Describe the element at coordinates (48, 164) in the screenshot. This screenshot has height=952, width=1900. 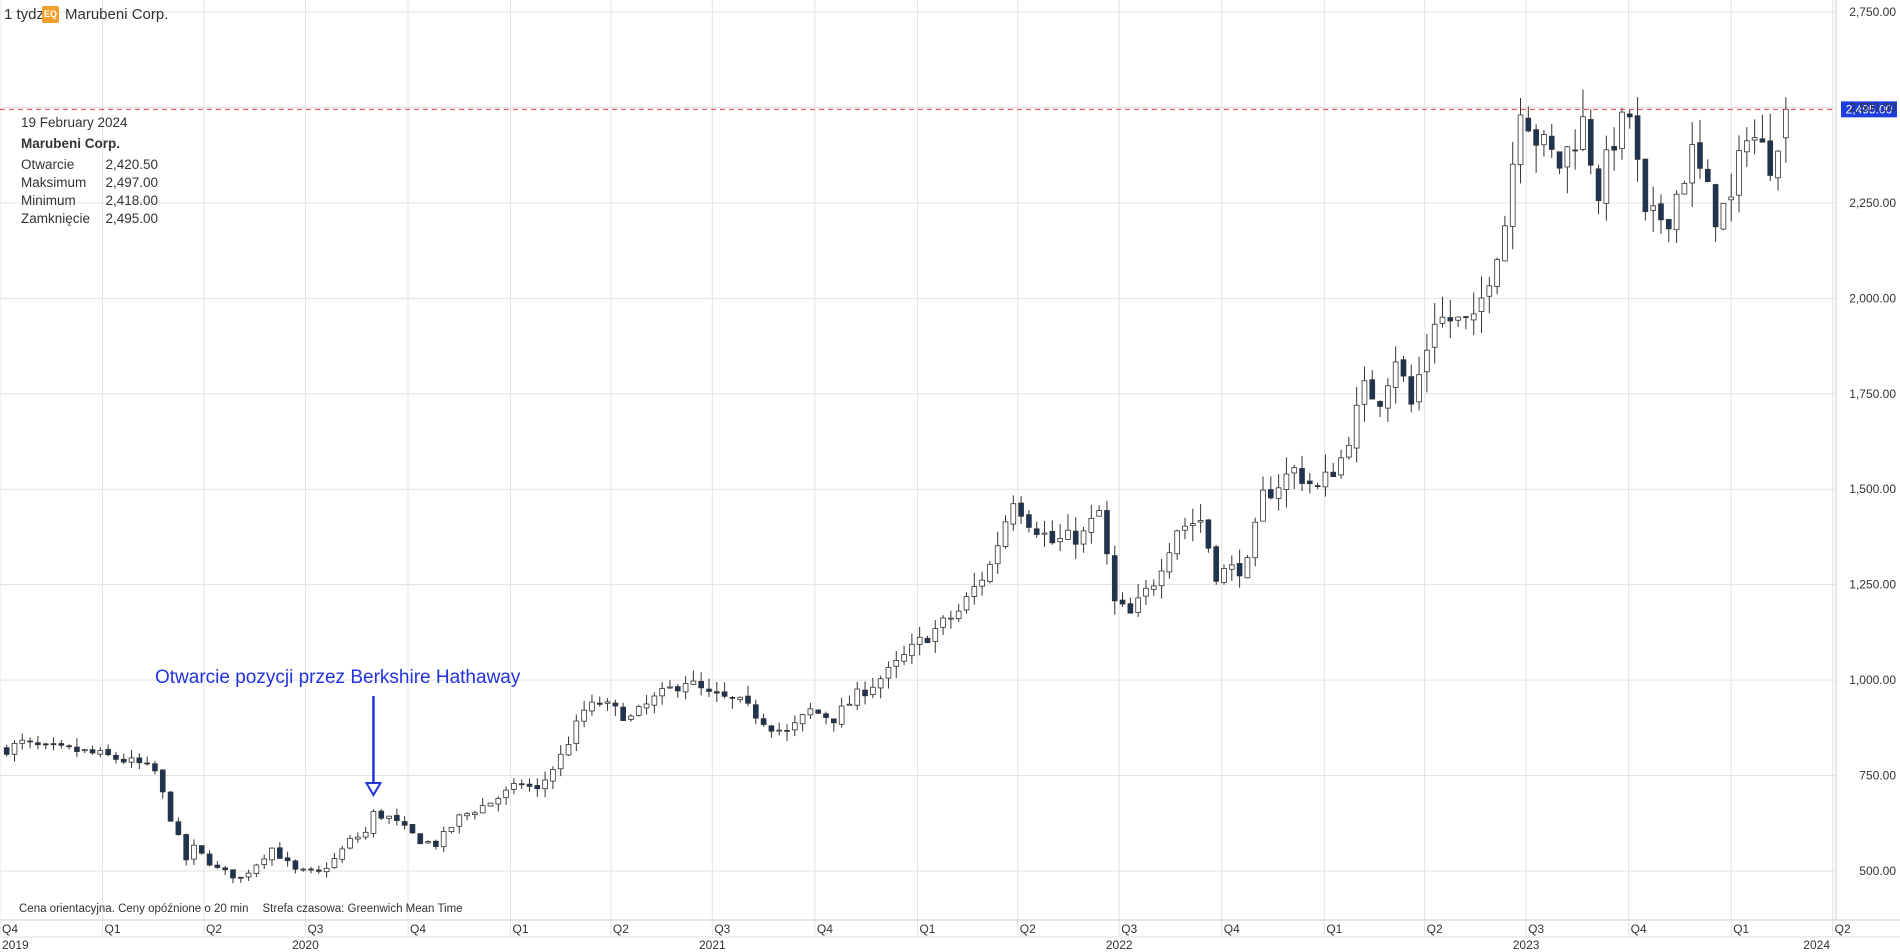
I see `info-label-open: Otwarcie` at that location.